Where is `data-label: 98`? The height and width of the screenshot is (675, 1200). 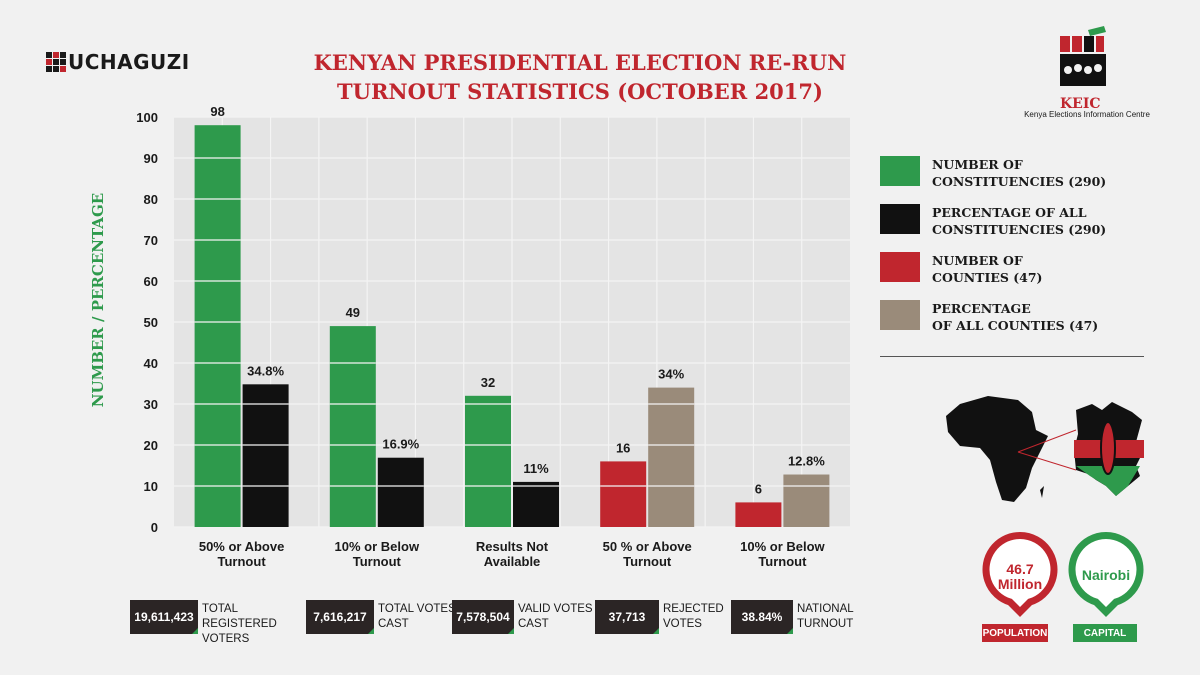 data-label: 98 is located at coordinates (217, 111).